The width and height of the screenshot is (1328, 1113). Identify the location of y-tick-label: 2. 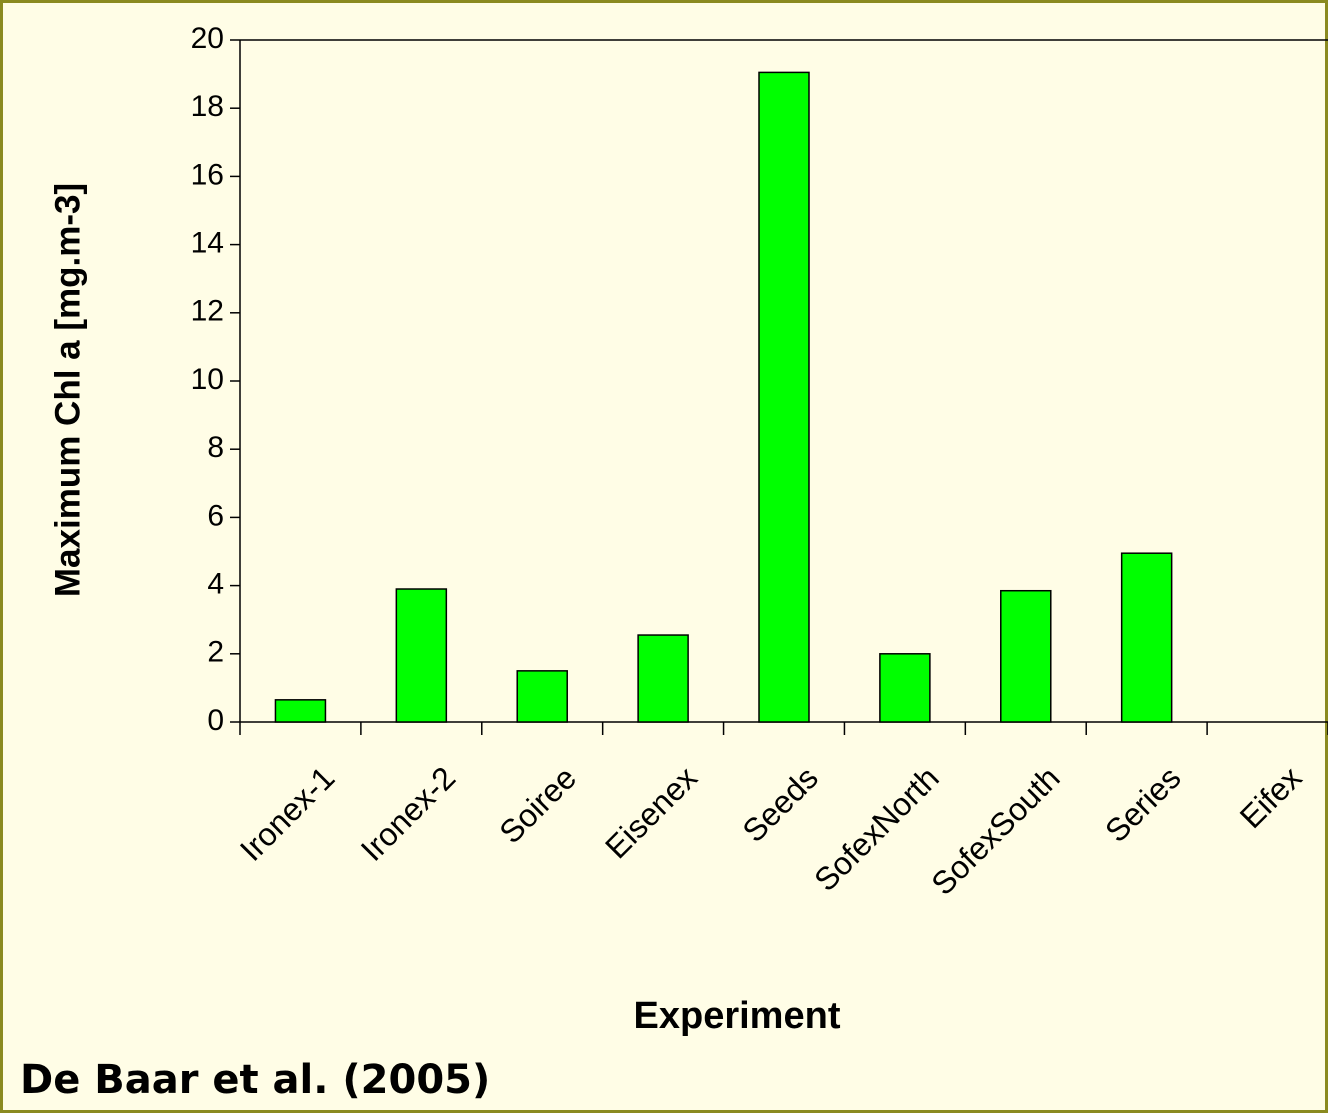
(215, 652).